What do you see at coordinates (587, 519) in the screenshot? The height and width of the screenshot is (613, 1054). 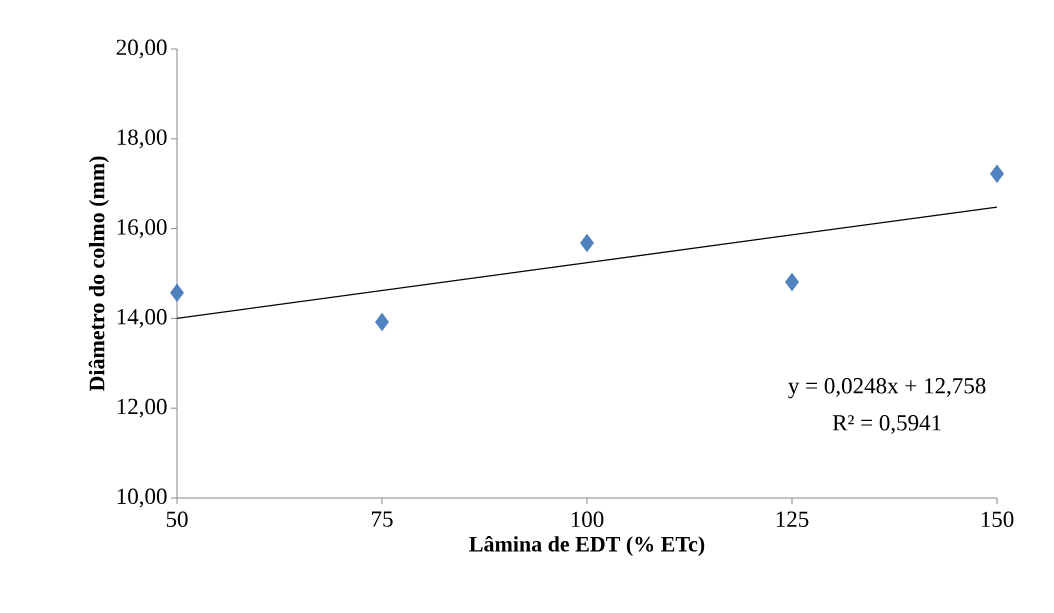 I see `x-tick-label: 100` at bounding box center [587, 519].